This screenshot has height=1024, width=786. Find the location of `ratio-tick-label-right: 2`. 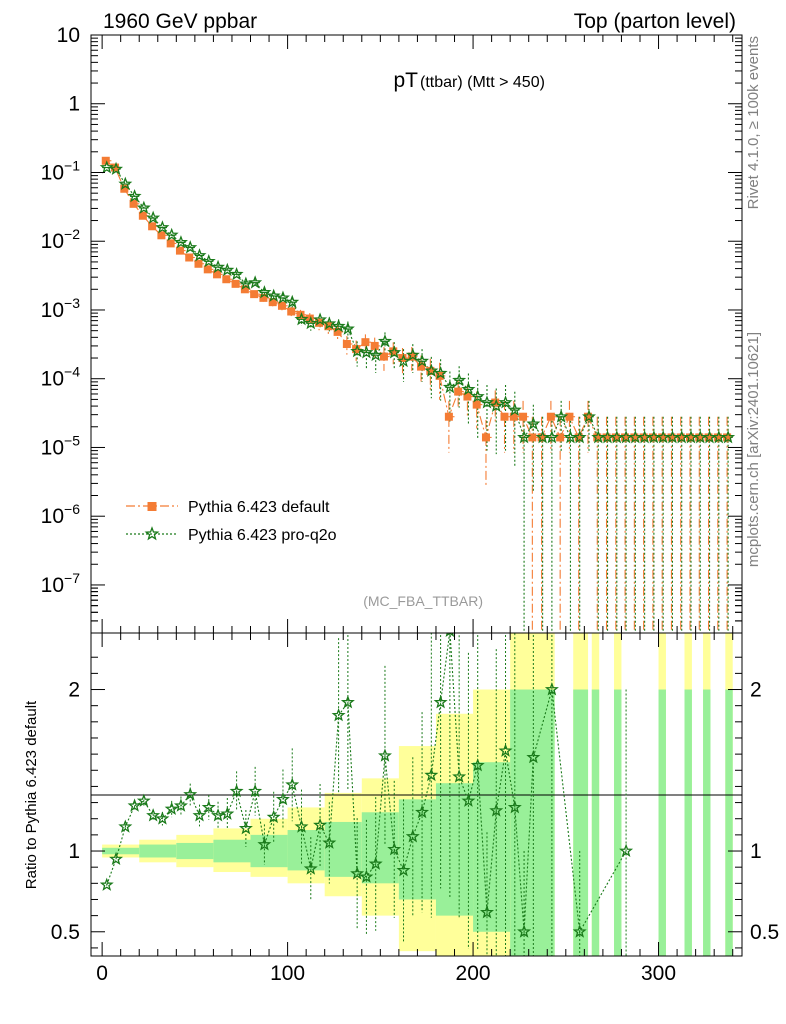

ratio-tick-label-right: 2 is located at coordinates (756, 690).